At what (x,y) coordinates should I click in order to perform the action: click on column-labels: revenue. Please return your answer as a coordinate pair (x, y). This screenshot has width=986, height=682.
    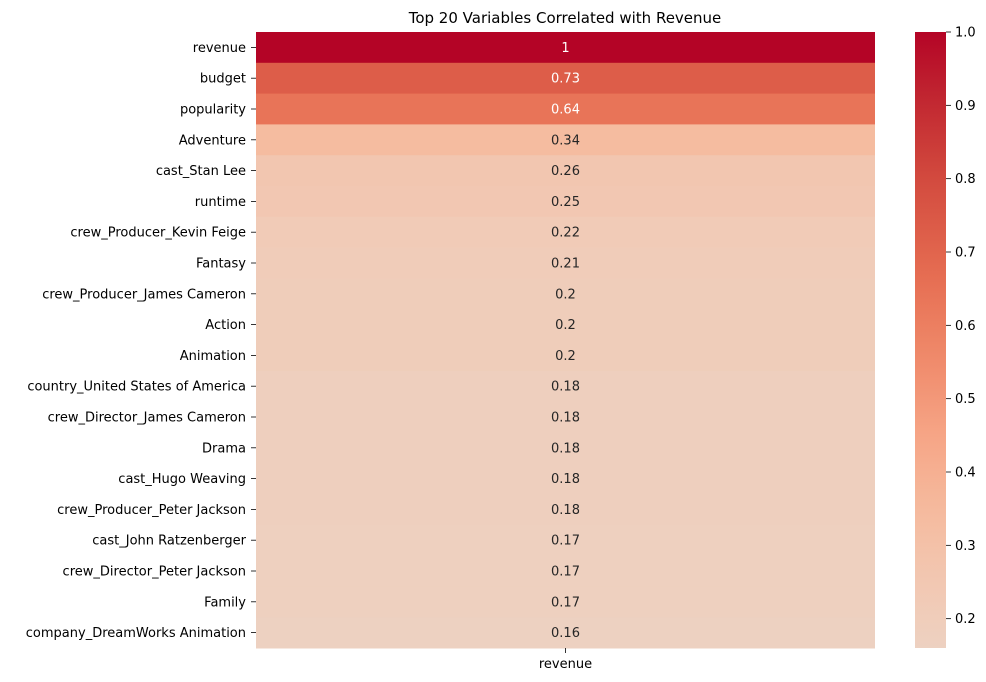
    Looking at the image, I should click on (565, 660).